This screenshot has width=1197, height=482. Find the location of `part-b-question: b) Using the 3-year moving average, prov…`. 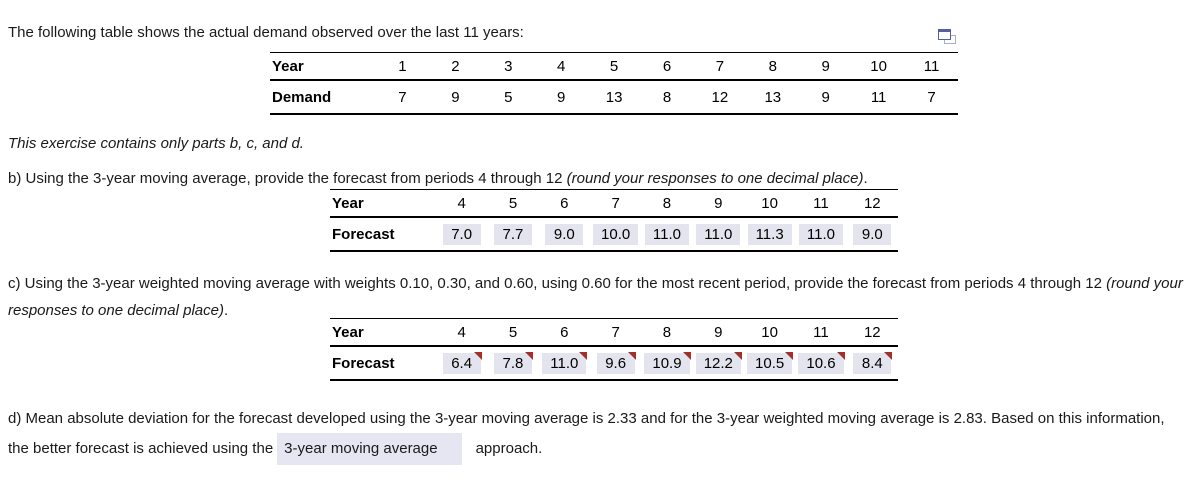

part-b-question: b) Using the 3-year moving average, prov… is located at coordinates (598, 178).